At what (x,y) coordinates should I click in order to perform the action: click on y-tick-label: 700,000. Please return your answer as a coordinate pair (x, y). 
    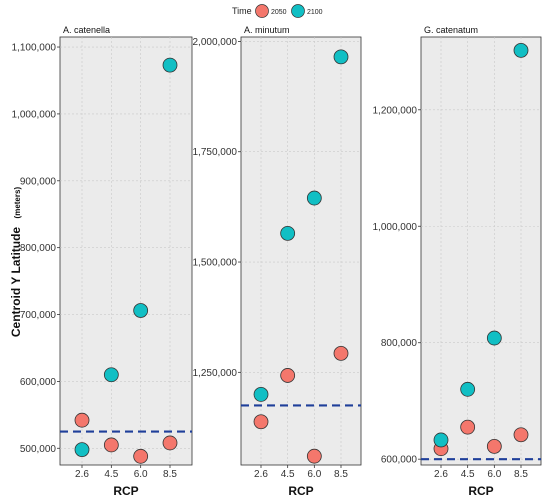
    Looking at the image, I should click on (38, 315).